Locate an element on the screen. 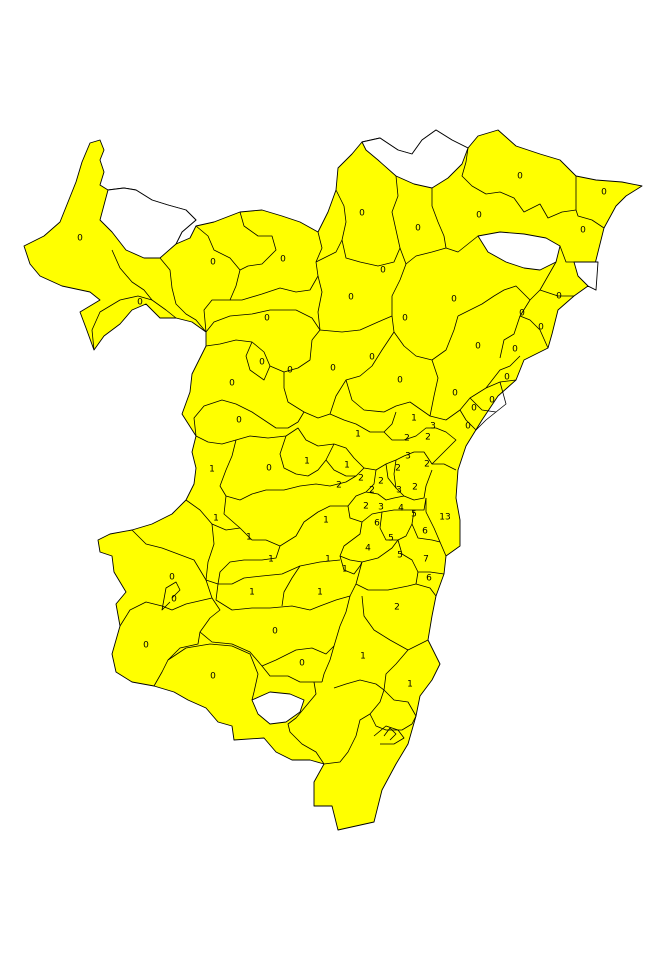  empty-region-north is located at coordinates (415, 159).